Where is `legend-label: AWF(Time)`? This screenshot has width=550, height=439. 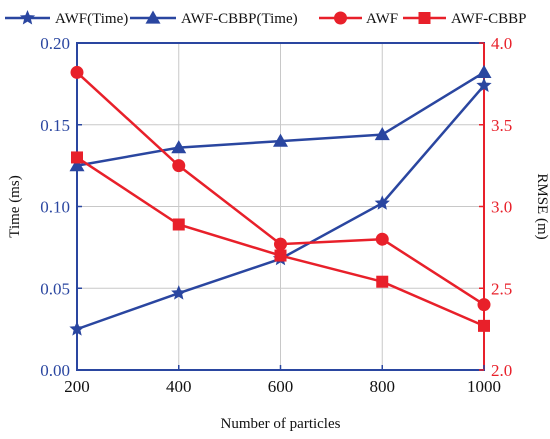
legend-label: AWF(Time) is located at coordinates (91, 19).